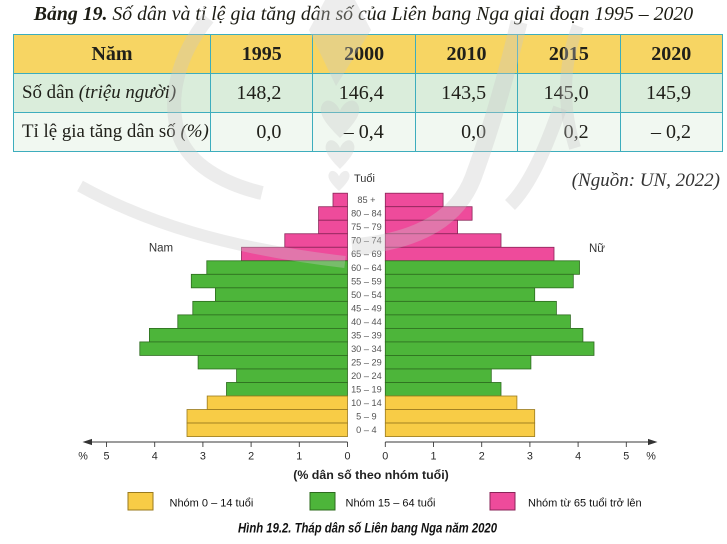 The height and width of the screenshot is (544, 727). What do you see at coordinates (597, 249) in the screenshot?
I see `svg-text: Nữ` at bounding box center [597, 249].